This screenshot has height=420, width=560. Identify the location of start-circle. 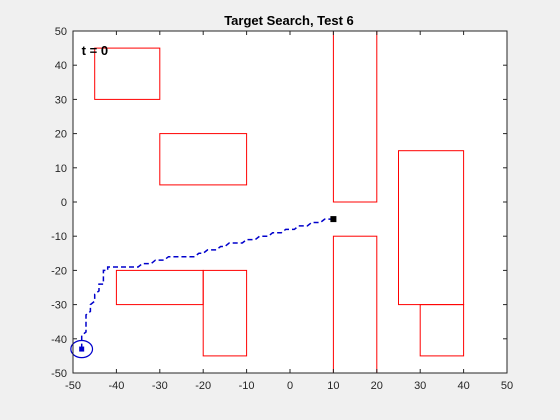
(82, 349).